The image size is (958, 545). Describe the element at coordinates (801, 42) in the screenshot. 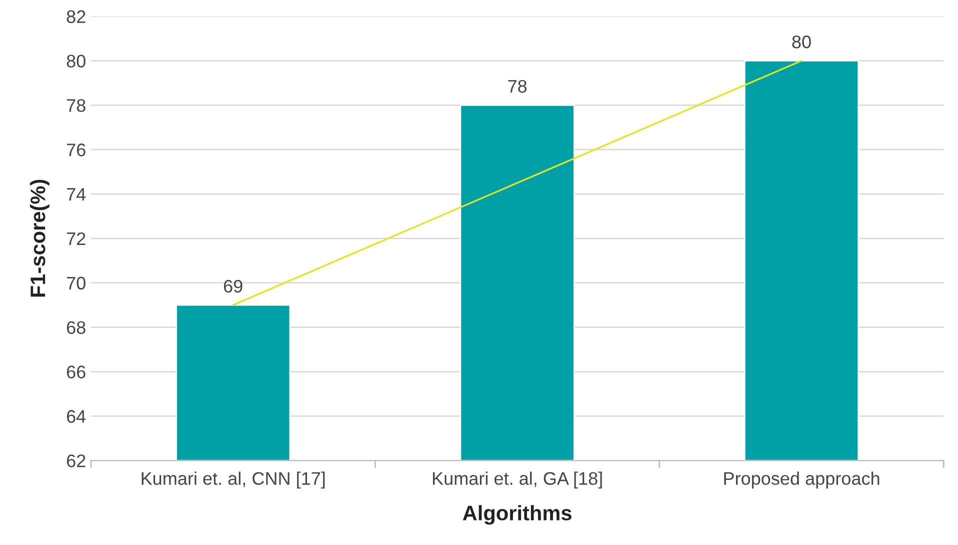

I see `data-label: 80` at that location.